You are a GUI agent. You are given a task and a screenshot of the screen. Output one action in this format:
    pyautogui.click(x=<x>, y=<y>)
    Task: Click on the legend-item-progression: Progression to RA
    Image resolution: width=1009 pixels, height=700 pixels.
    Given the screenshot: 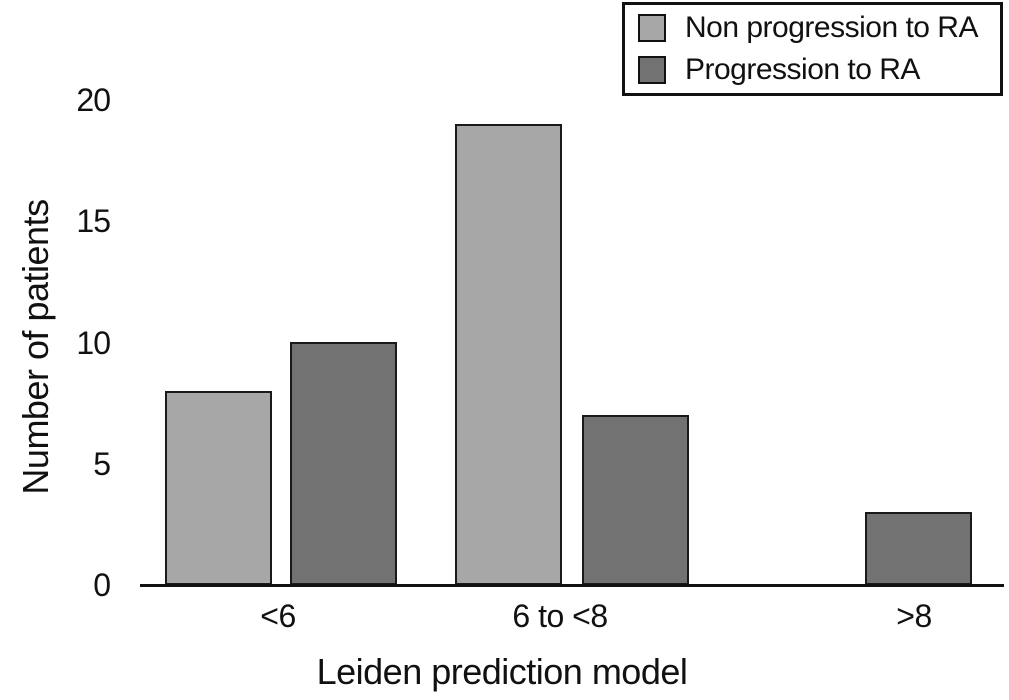 What is the action you would take?
    pyautogui.click(x=819, y=69)
    